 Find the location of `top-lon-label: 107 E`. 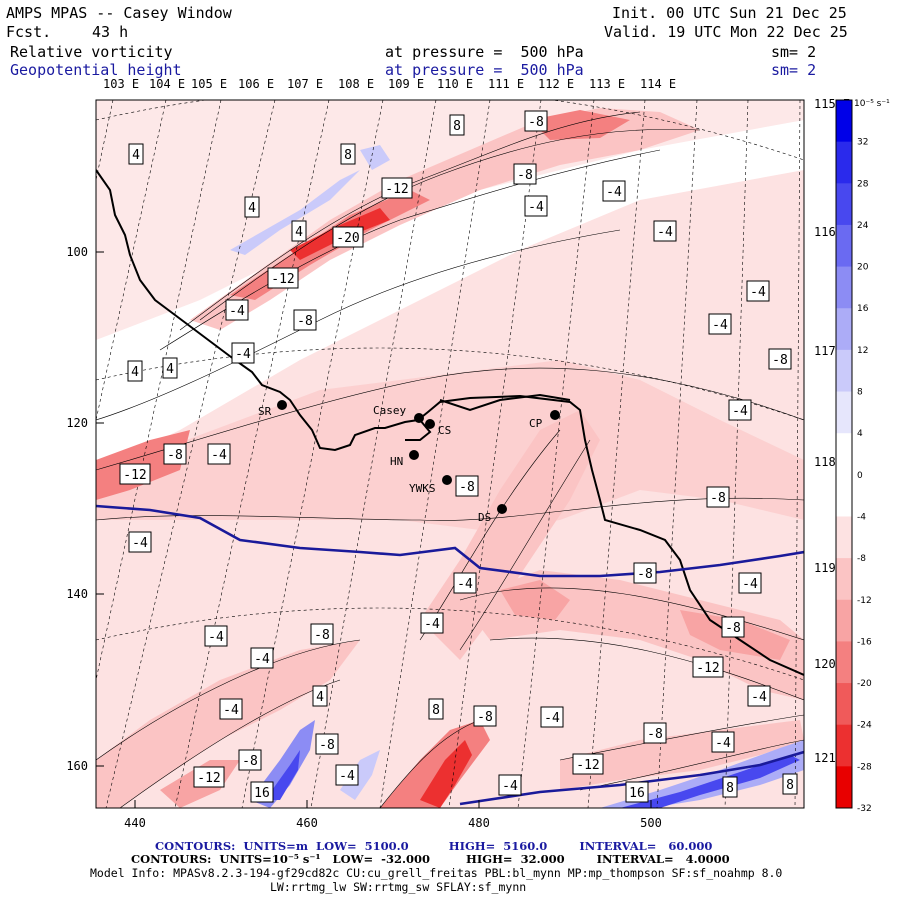

top-lon-label: 107 E is located at coordinates (305, 84).